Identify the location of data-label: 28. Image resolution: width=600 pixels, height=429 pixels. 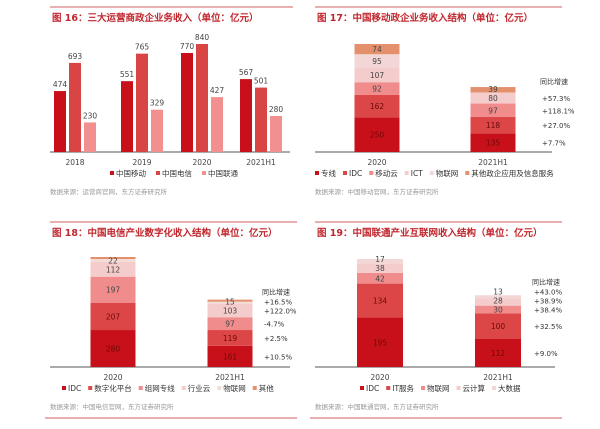
(498, 300).